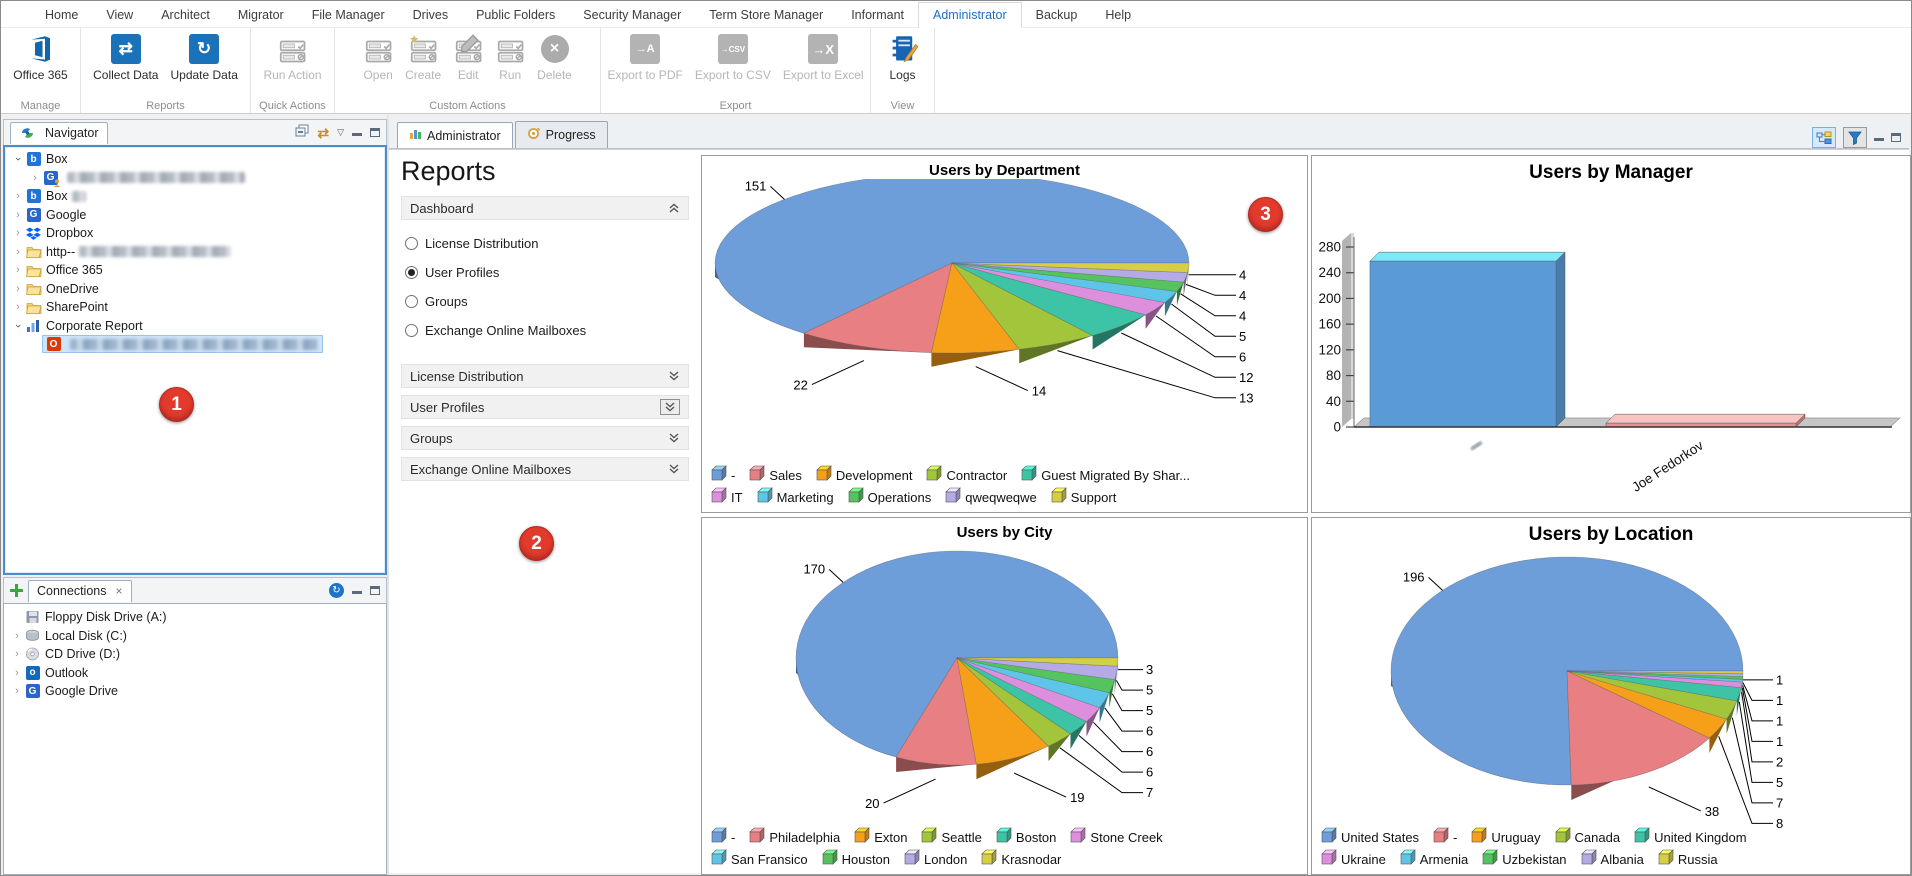 The image size is (1912, 876). Describe the element at coordinates (1824, 137) in the screenshot. I see `hierarchy-view-button` at that location.